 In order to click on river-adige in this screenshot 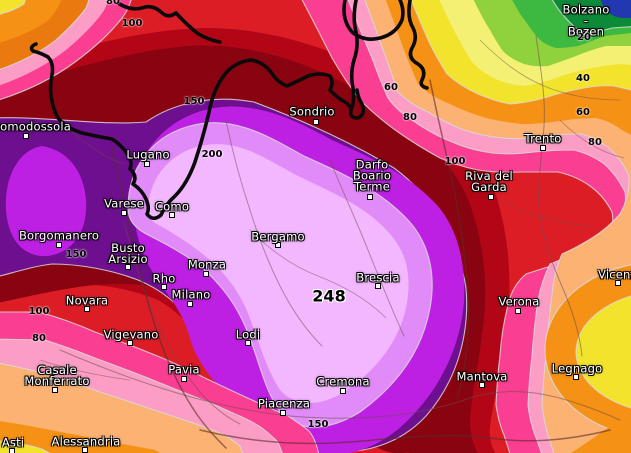, I will do `click(559, 196)`.